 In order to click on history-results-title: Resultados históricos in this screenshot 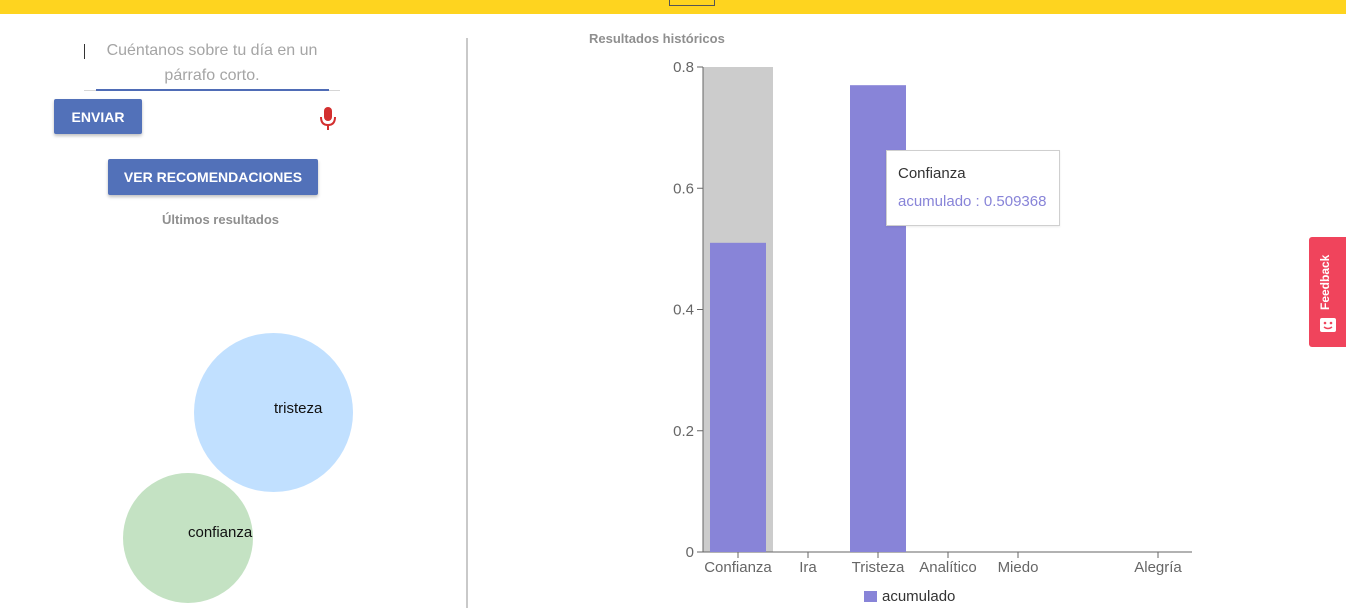, I will do `click(657, 38)`.